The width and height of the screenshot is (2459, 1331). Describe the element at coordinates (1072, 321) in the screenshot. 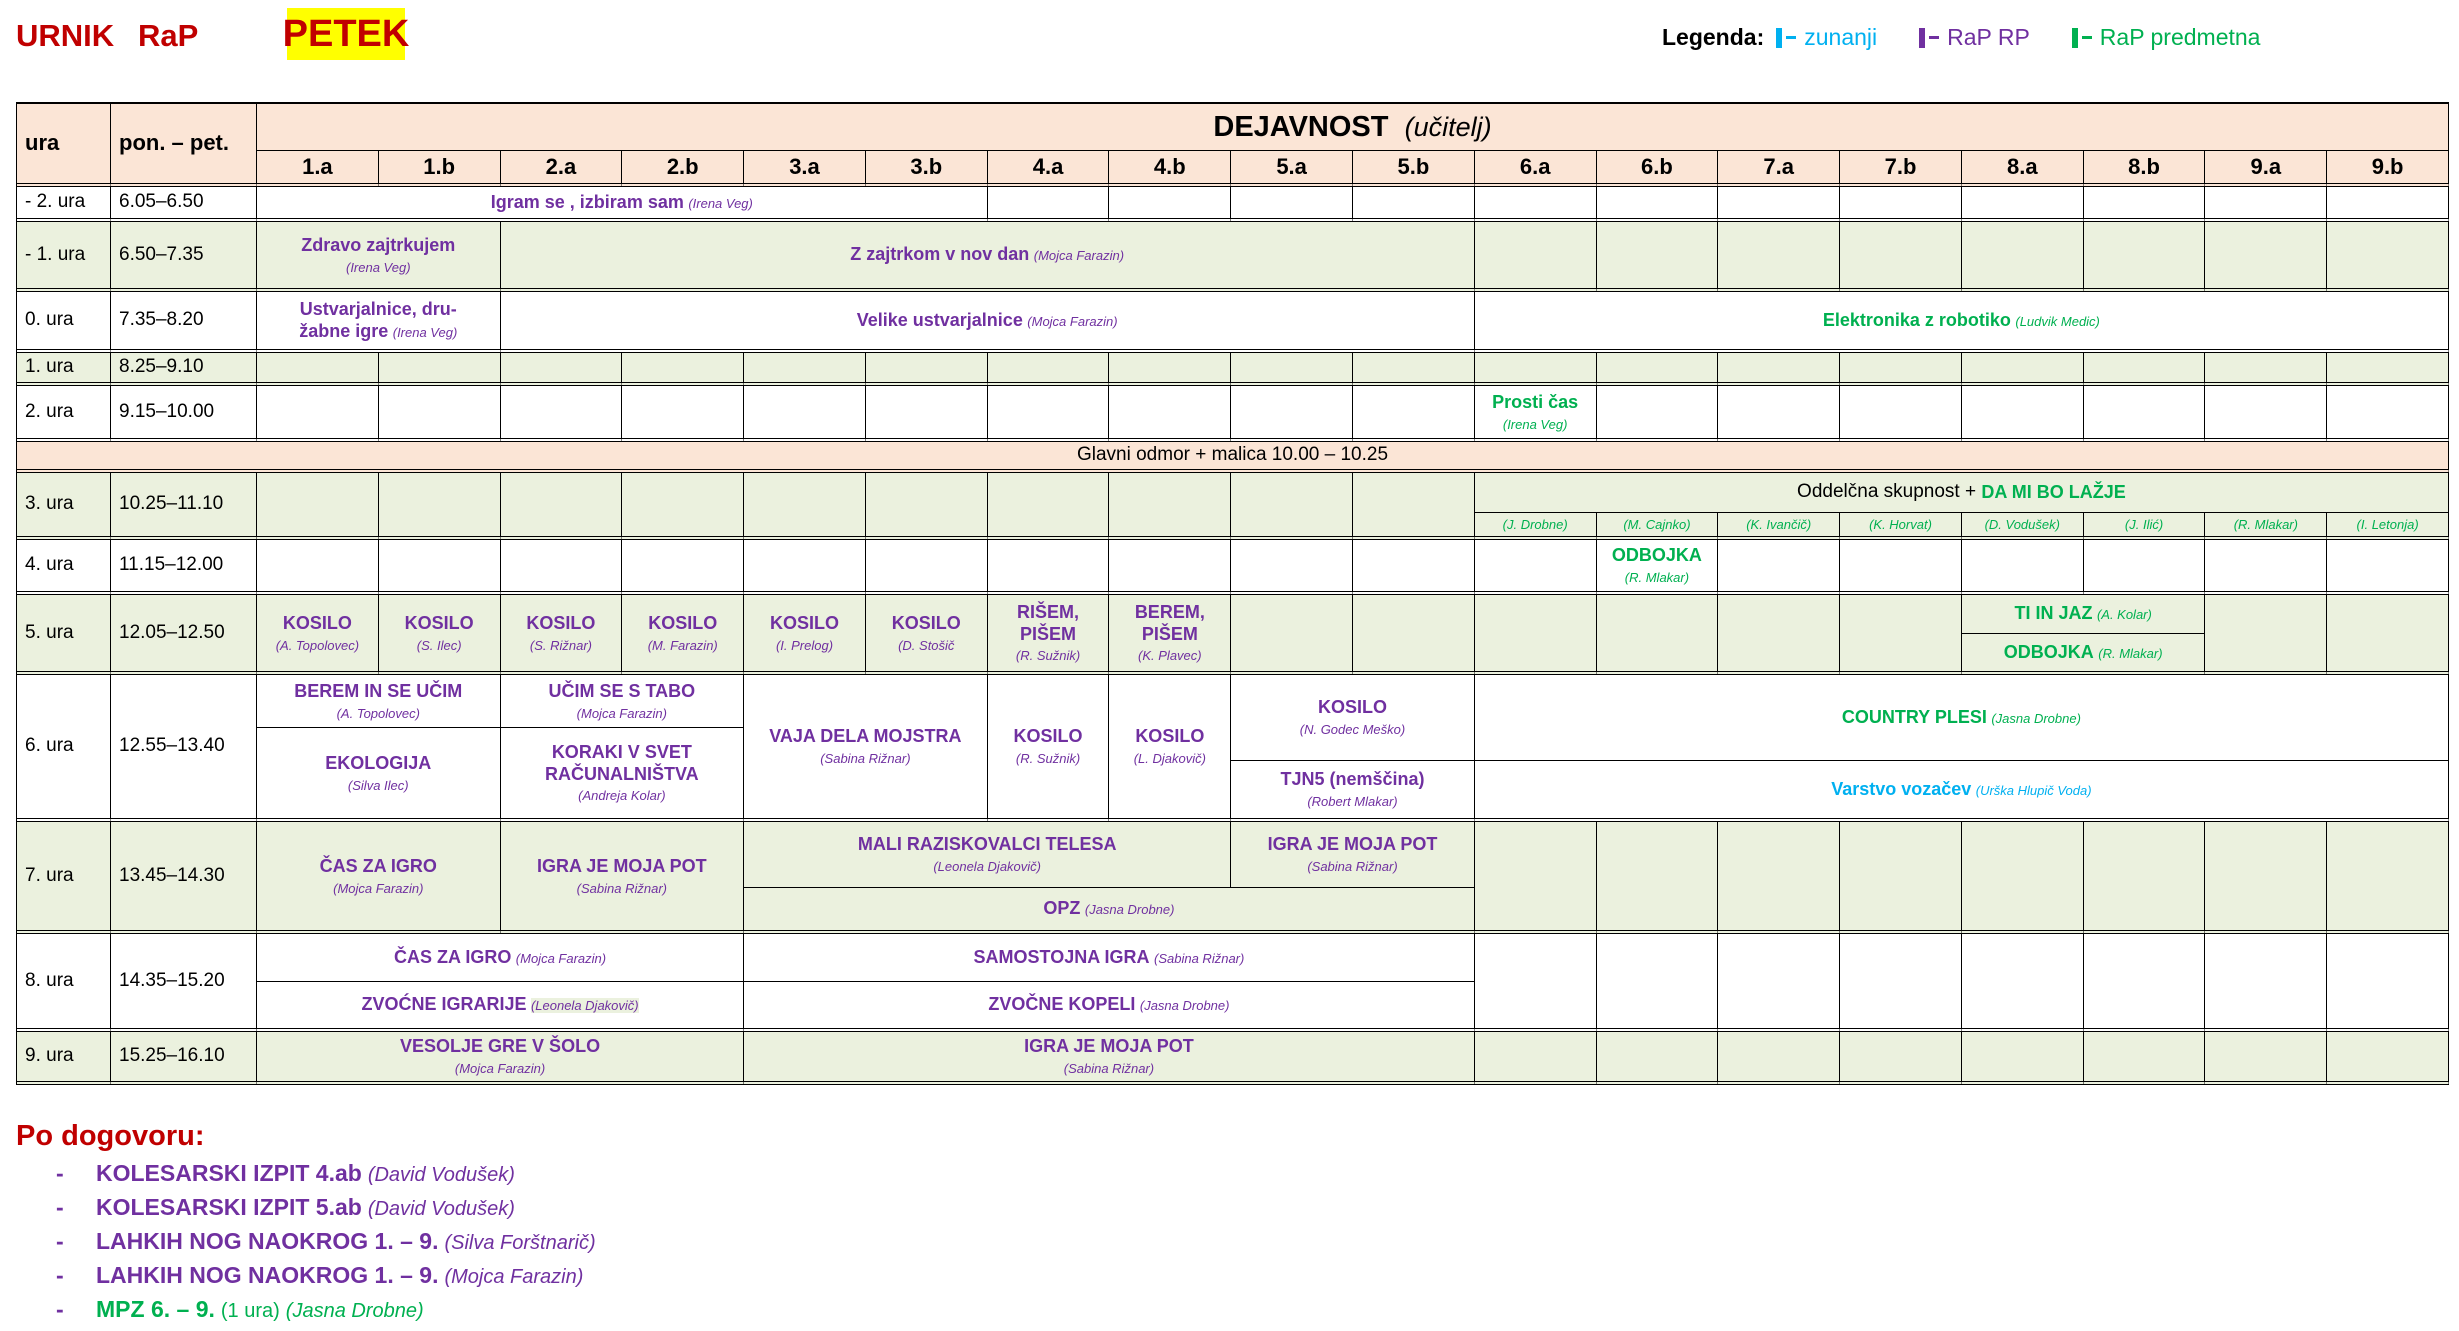

I see `activity-teacher: (Mojca Farazin)` at that location.